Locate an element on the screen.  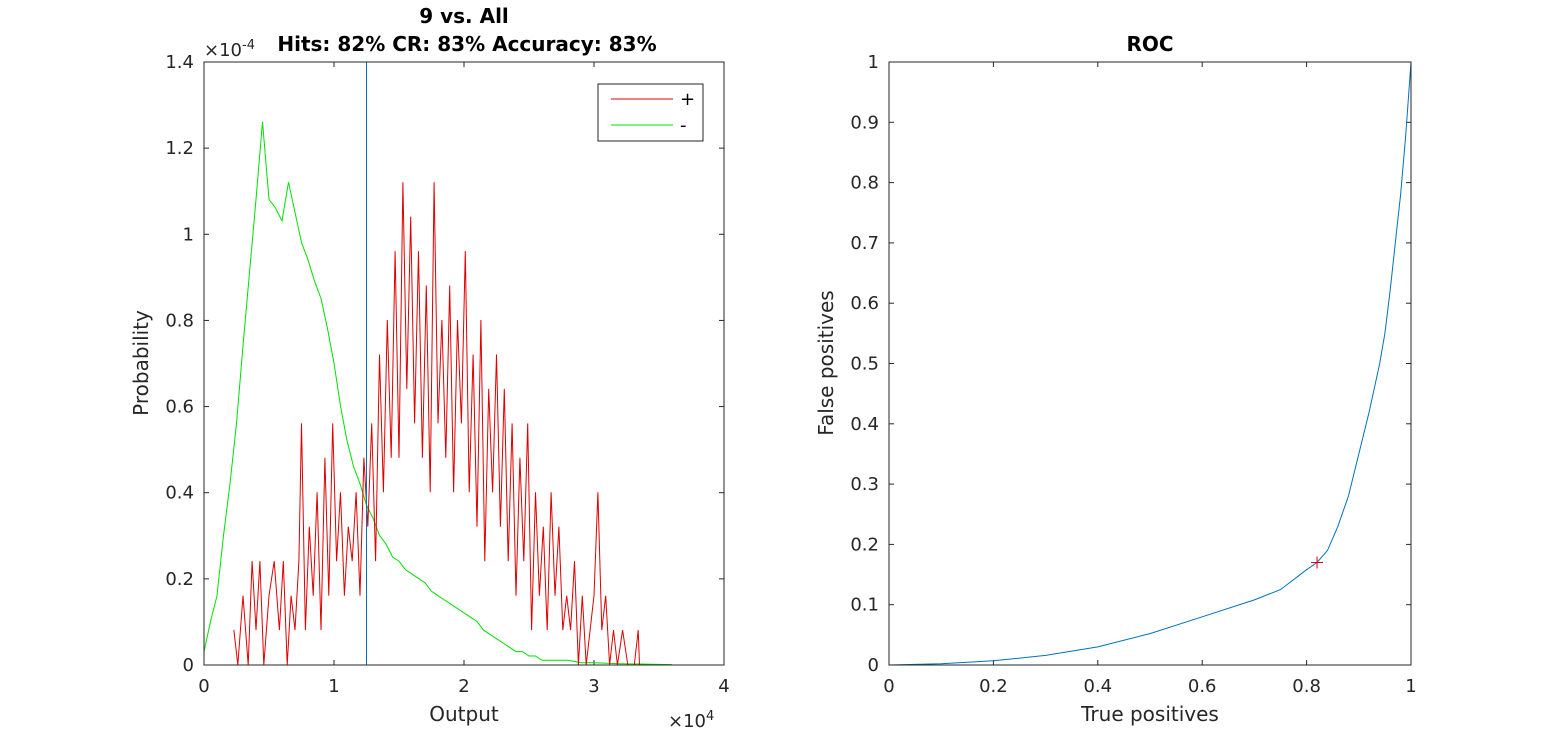
histogram-ylabel: Probability is located at coordinates (141, 363).